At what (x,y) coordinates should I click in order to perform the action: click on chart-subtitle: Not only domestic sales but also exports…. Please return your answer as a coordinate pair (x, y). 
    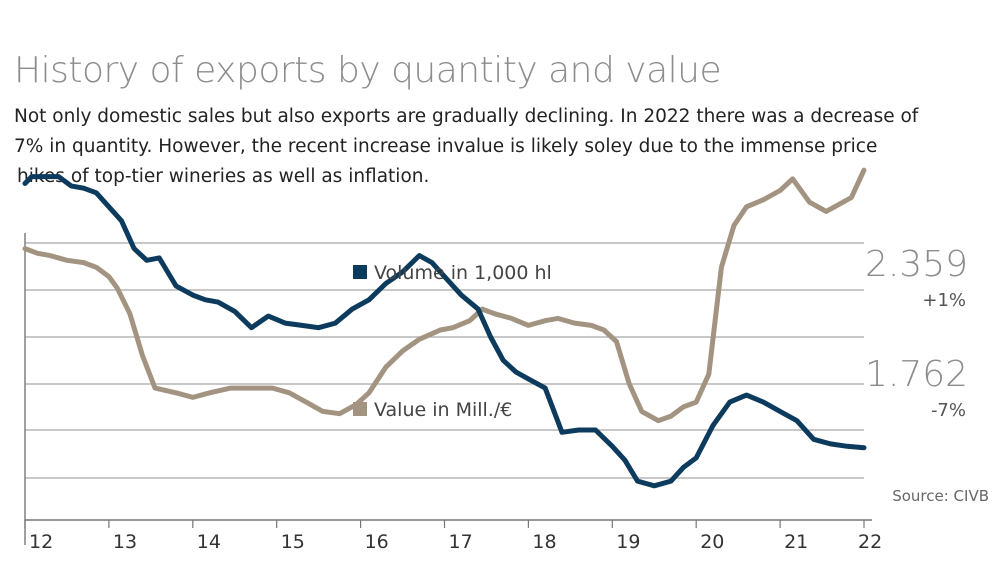
    Looking at the image, I should click on (469, 147).